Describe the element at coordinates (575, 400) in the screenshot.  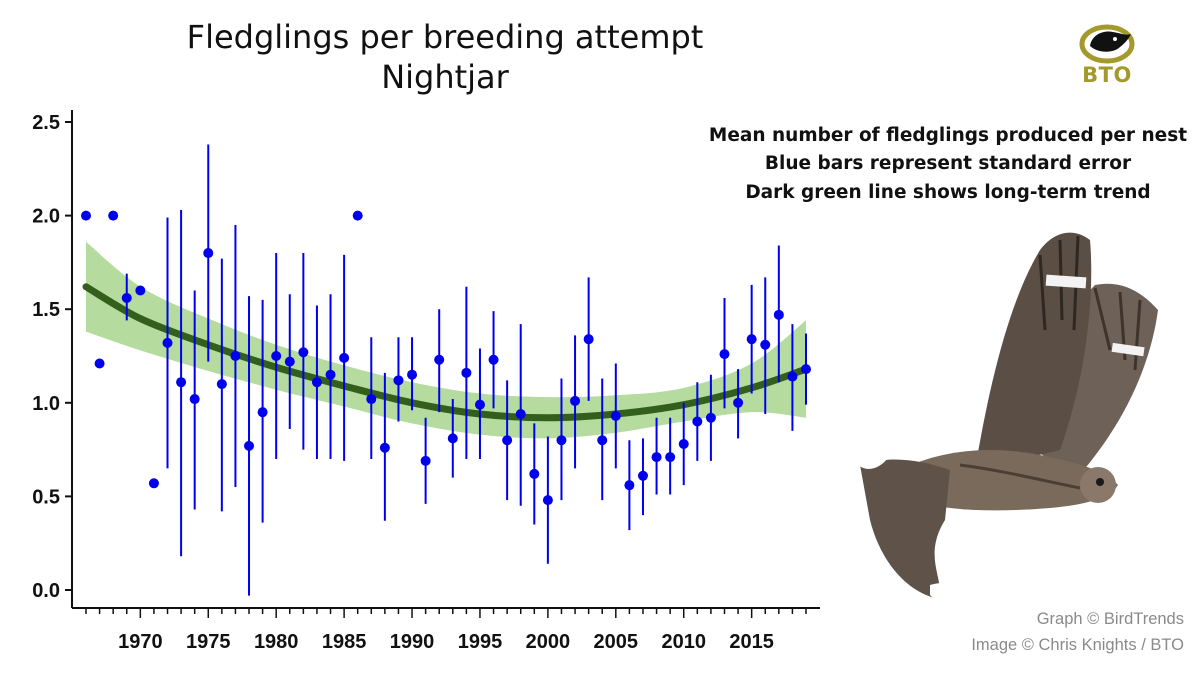
I see `data-point-2002` at that location.